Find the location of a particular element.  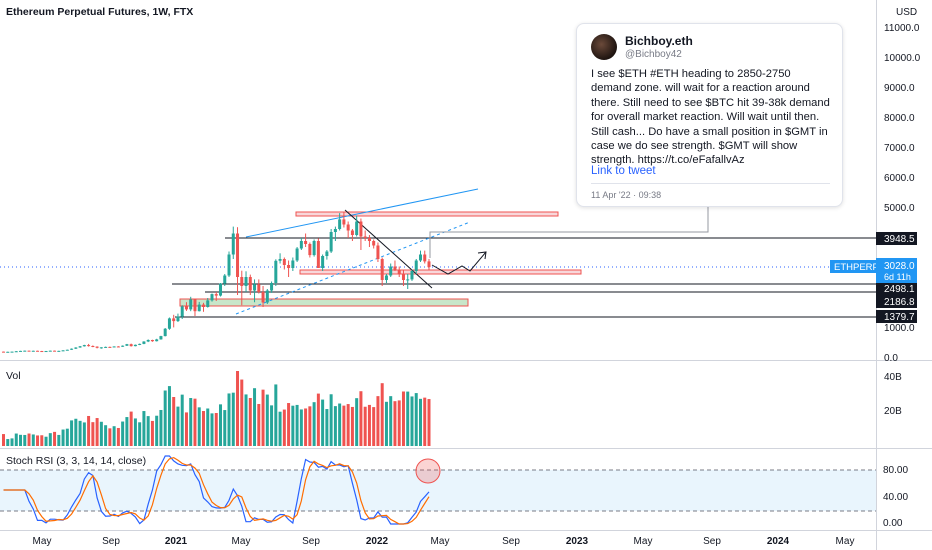

svg-text: 2498.1 is located at coordinates (899, 289).